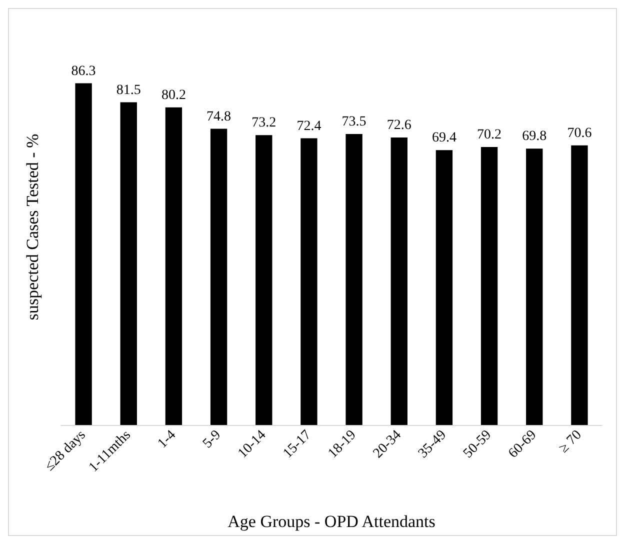 The image size is (627, 546). I want to click on data-label: 73.5, so click(354, 122).